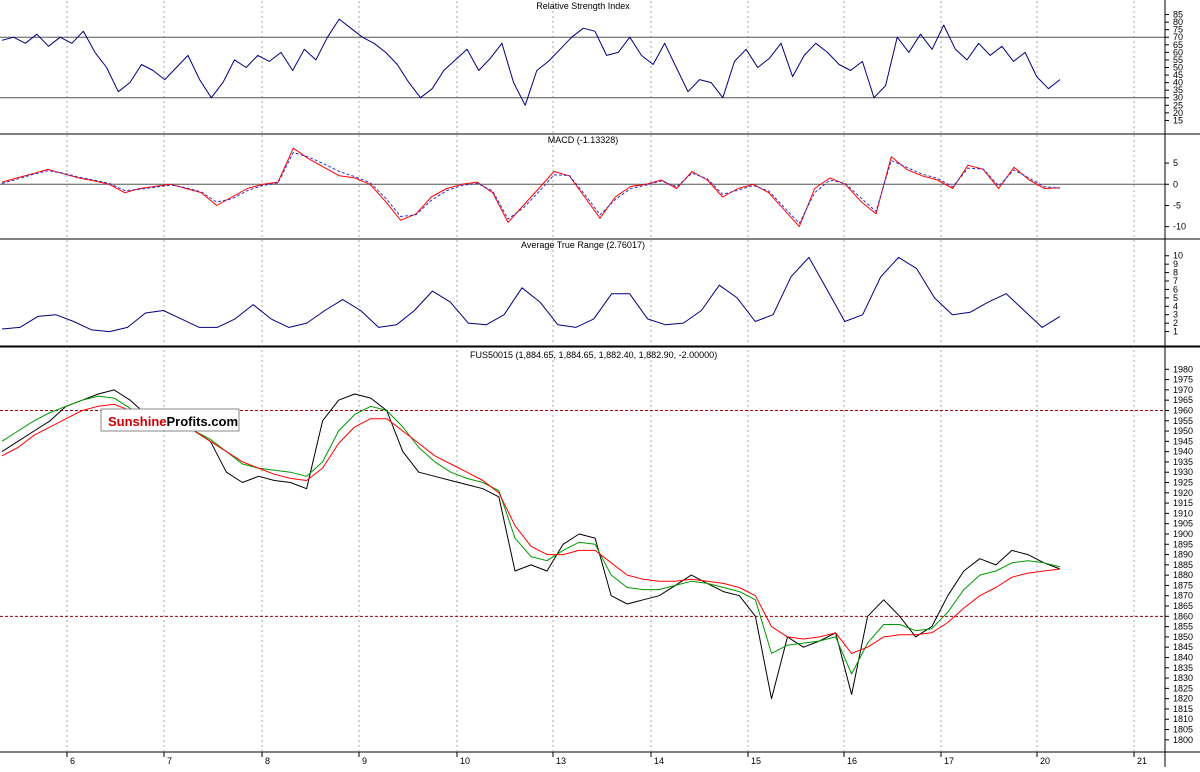  I want to click on panel-4-ytick-label-17: 1880, so click(1183, 575).